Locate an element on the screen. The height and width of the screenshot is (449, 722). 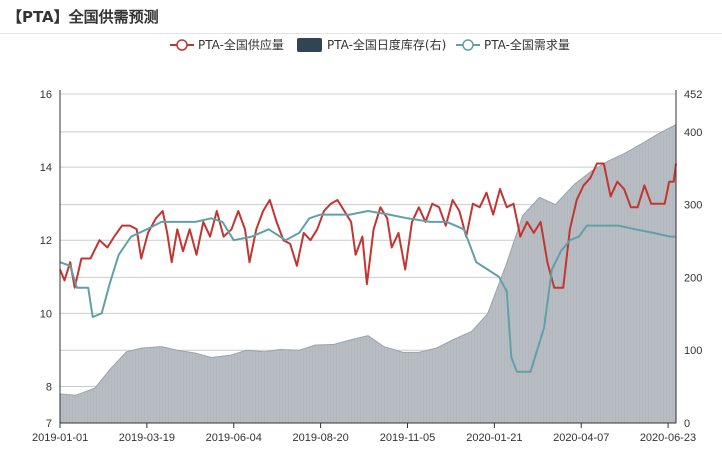
y-left-tick-label: 14 is located at coordinates (46, 168).